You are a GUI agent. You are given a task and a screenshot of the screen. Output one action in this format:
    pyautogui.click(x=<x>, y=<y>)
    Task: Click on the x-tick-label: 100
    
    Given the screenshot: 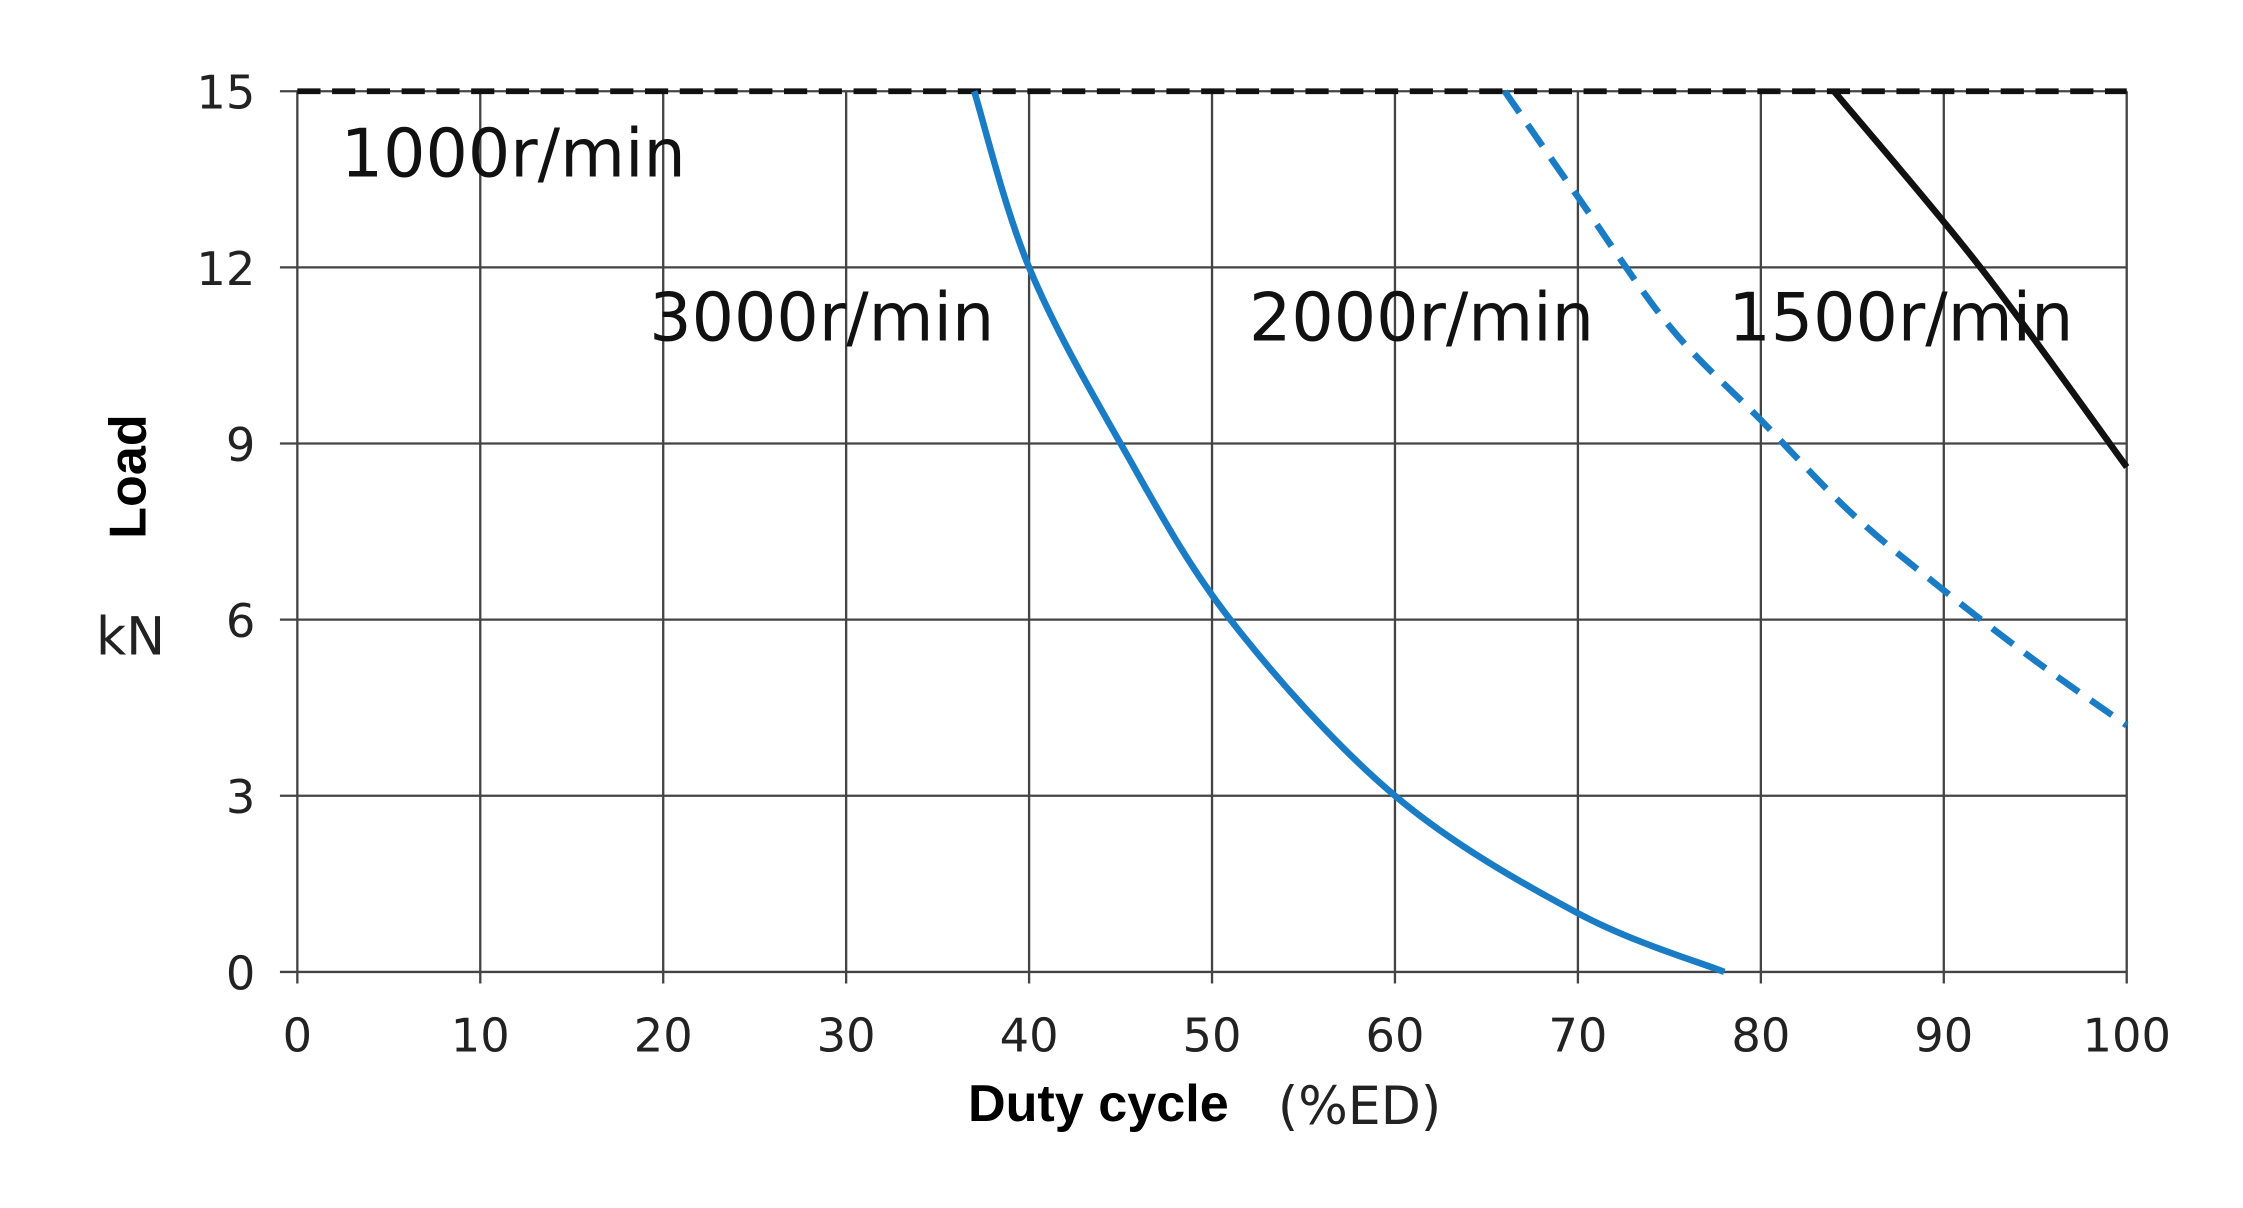 What is the action you would take?
    pyautogui.click(x=2126, y=1036)
    